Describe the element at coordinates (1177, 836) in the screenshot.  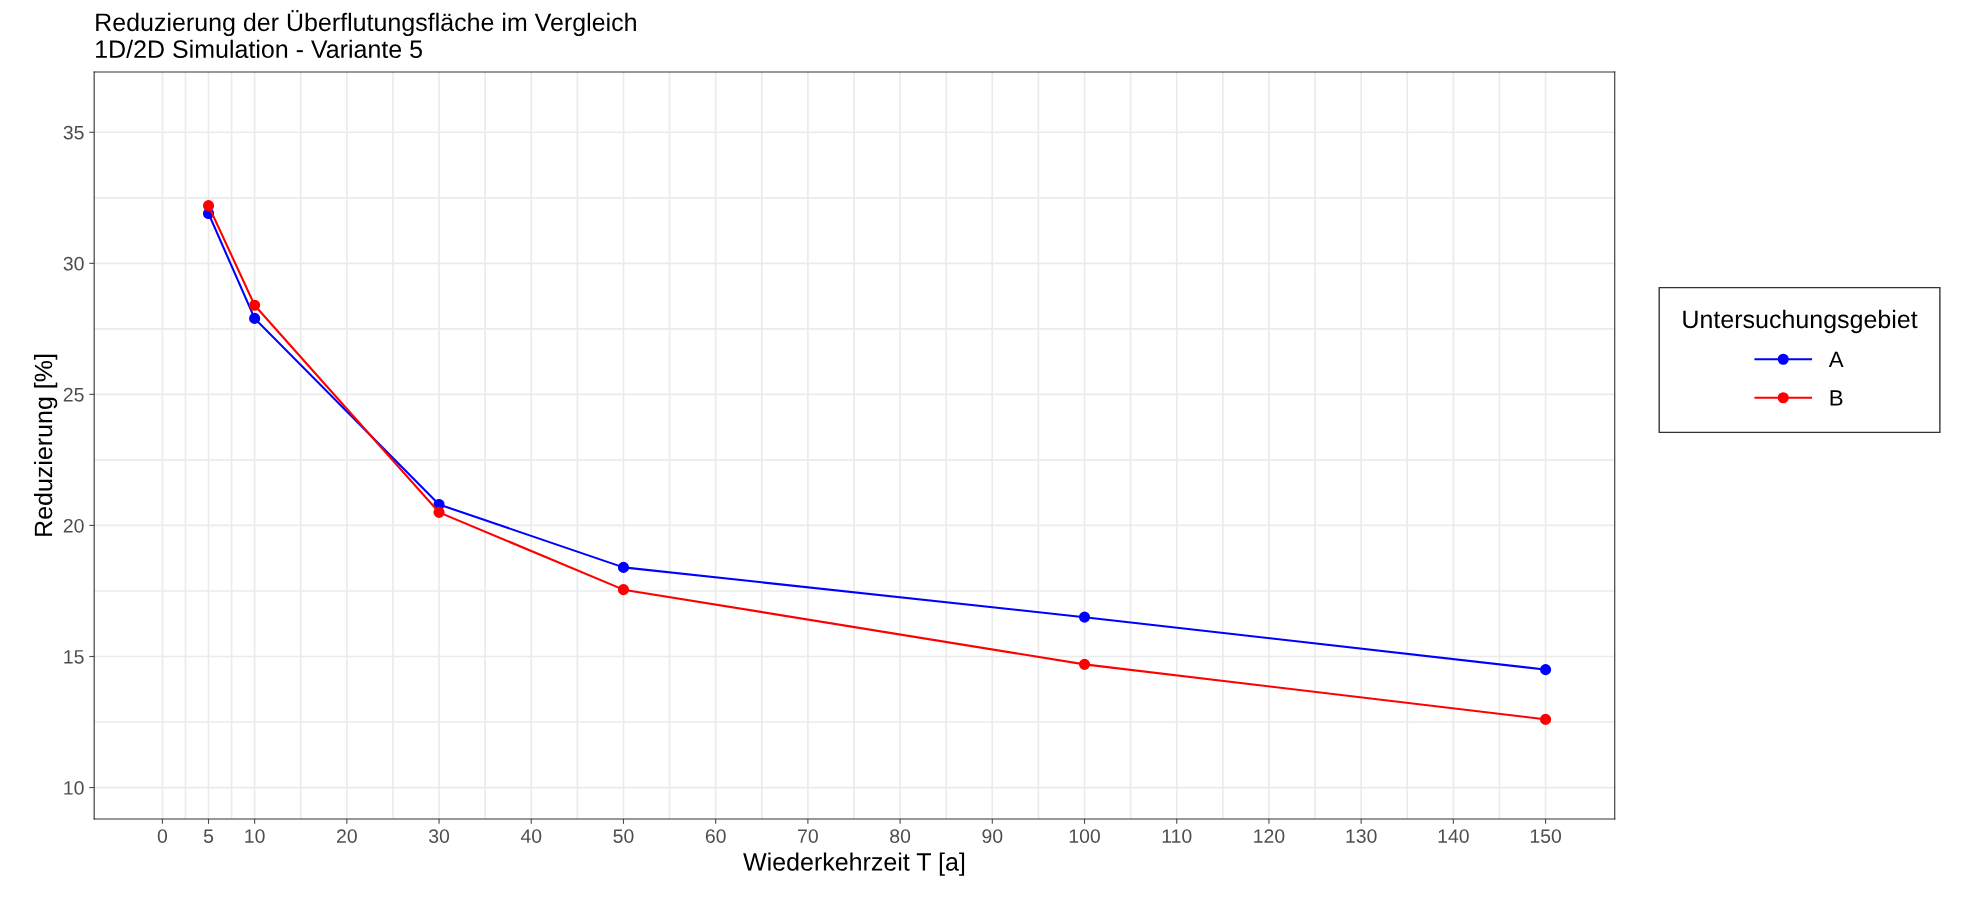
I see `x-tick-label: 110` at that location.